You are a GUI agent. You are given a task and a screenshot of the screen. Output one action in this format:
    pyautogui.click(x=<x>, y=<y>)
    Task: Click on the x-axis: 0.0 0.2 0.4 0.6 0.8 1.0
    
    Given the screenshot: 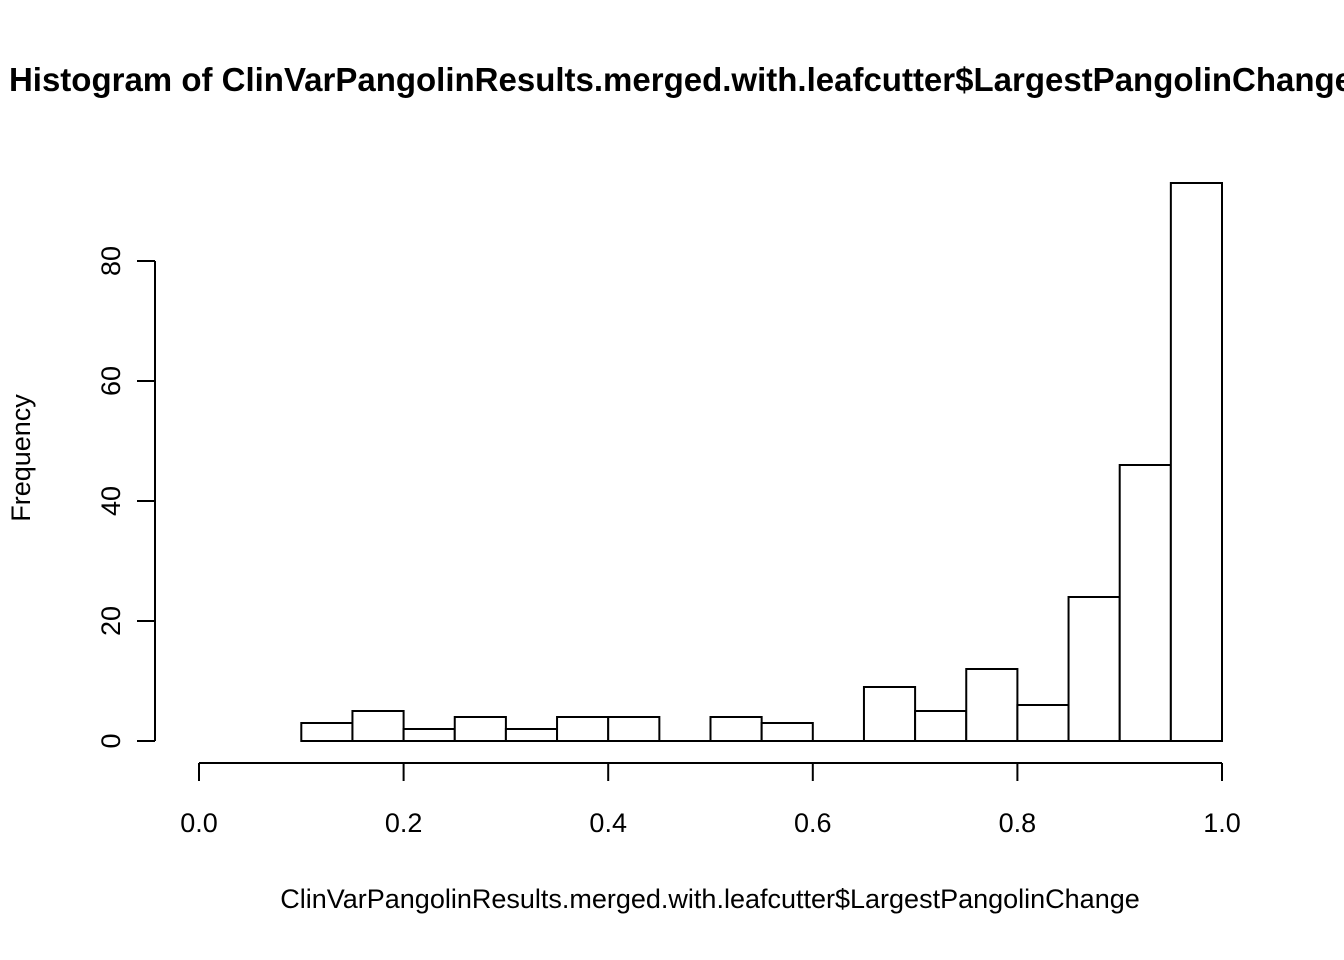 What is the action you would take?
    pyautogui.click(x=710, y=800)
    